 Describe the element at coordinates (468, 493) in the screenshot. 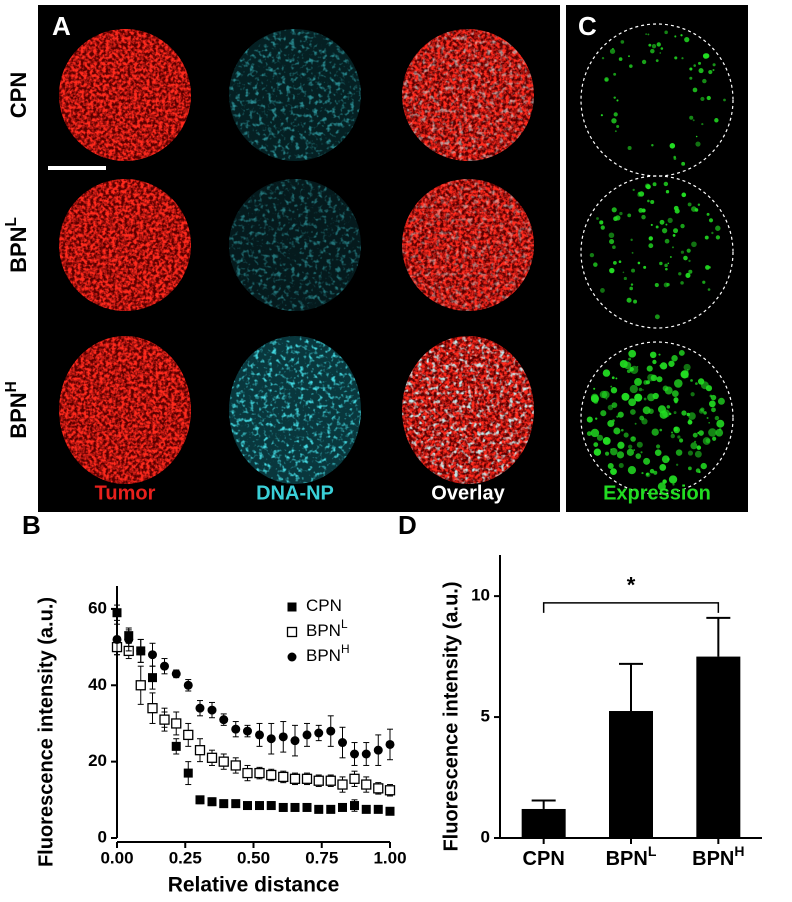

I see `column-caption: Overlay` at that location.